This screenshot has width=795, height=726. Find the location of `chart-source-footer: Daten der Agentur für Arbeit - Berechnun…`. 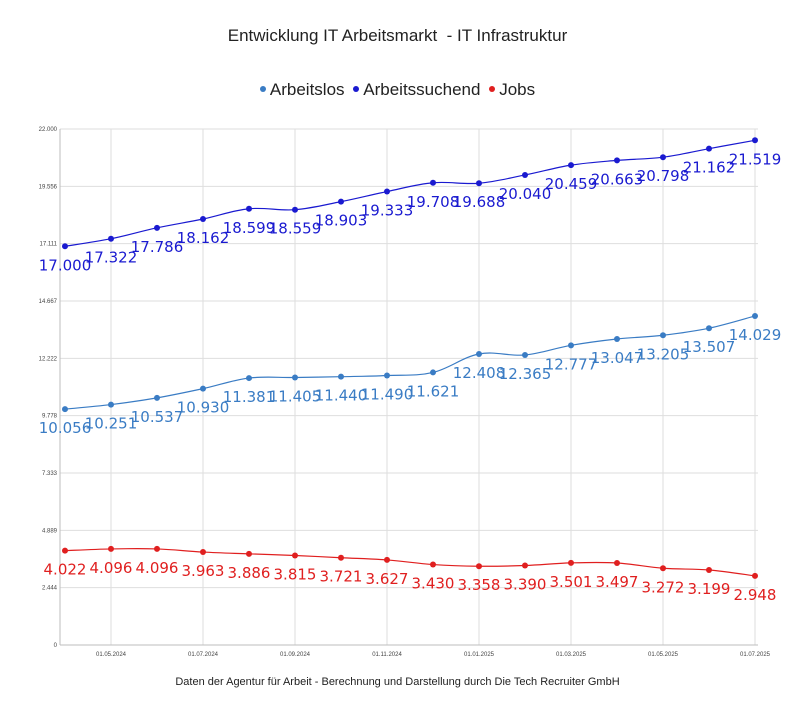

chart-source-footer: Daten der Agentur für Arbeit - Berechnun… is located at coordinates (397, 682).